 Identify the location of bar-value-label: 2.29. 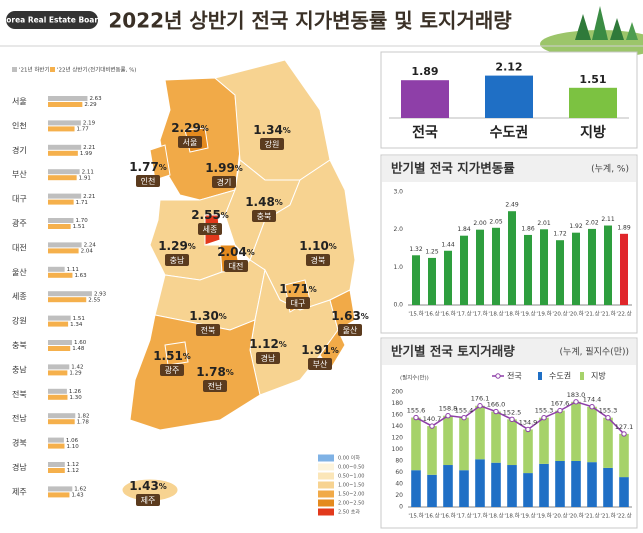
(90, 105).